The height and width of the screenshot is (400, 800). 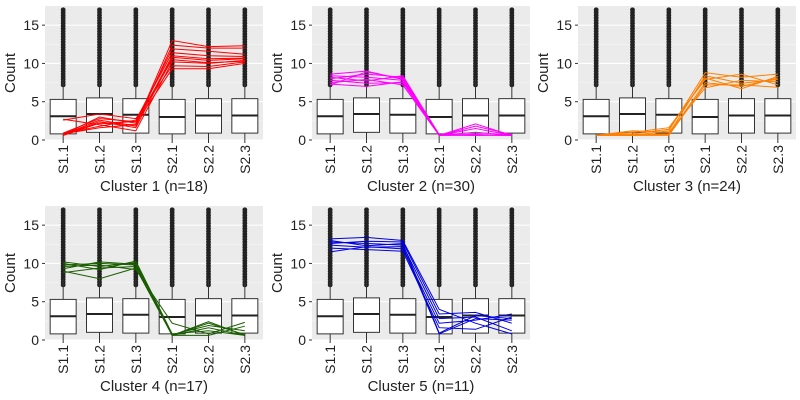 What do you see at coordinates (687, 186) in the screenshot?
I see `panel-xlabel: Cluster 3 (n=24)` at bounding box center [687, 186].